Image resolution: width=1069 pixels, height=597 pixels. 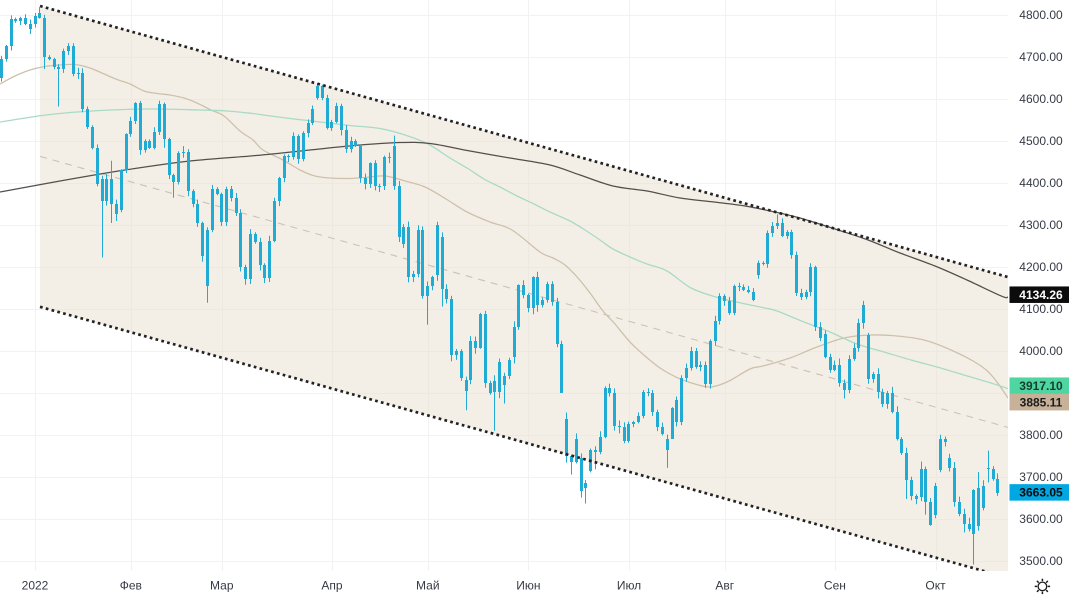 I want to click on svg-text: 3663.05, so click(x=1041, y=493).